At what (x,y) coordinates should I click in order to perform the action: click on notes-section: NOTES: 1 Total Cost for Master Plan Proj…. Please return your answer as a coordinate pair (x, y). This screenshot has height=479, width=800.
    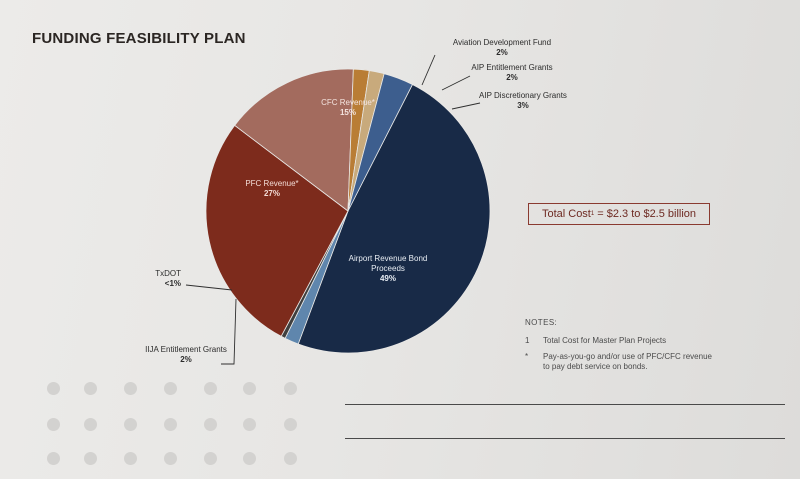
    Looking at the image, I should click on (655, 348).